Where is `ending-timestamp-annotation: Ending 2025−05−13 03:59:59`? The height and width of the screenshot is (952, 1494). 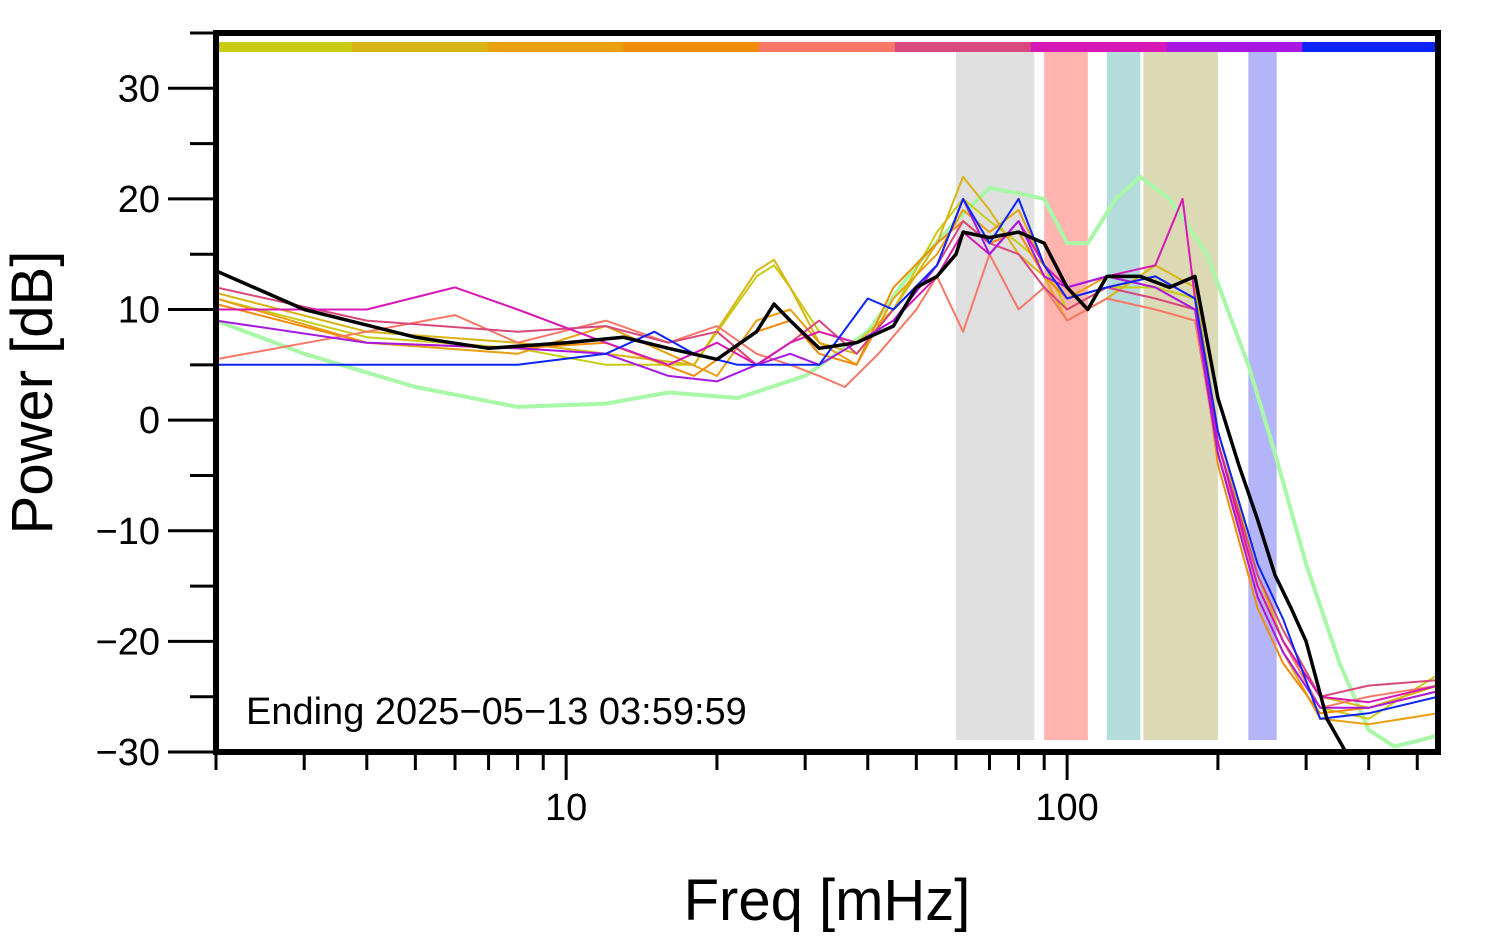
ending-timestamp-annotation: Ending 2025−05−13 03:59:59 is located at coordinates (496, 712).